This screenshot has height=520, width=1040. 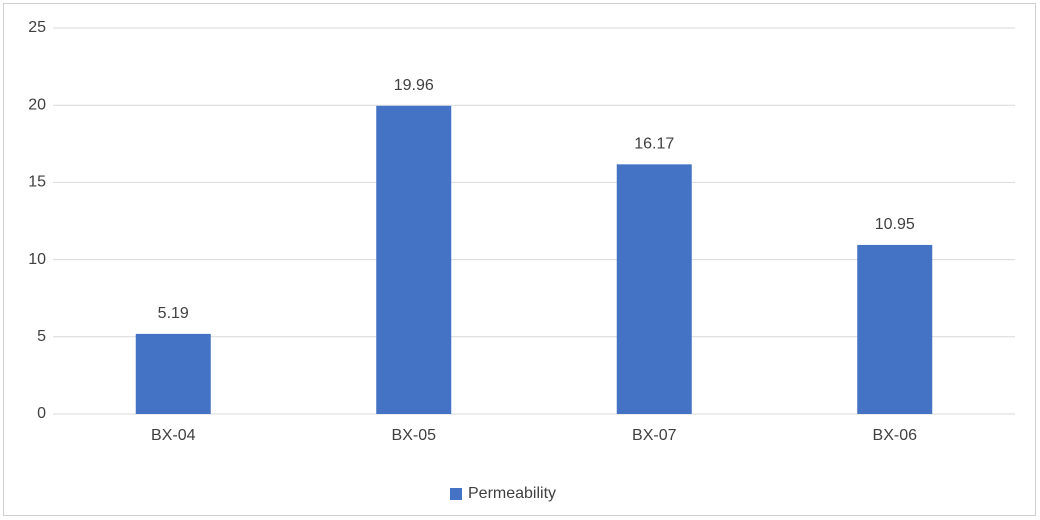 I want to click on y-tick-label: 0, so click(x=41, y=413).